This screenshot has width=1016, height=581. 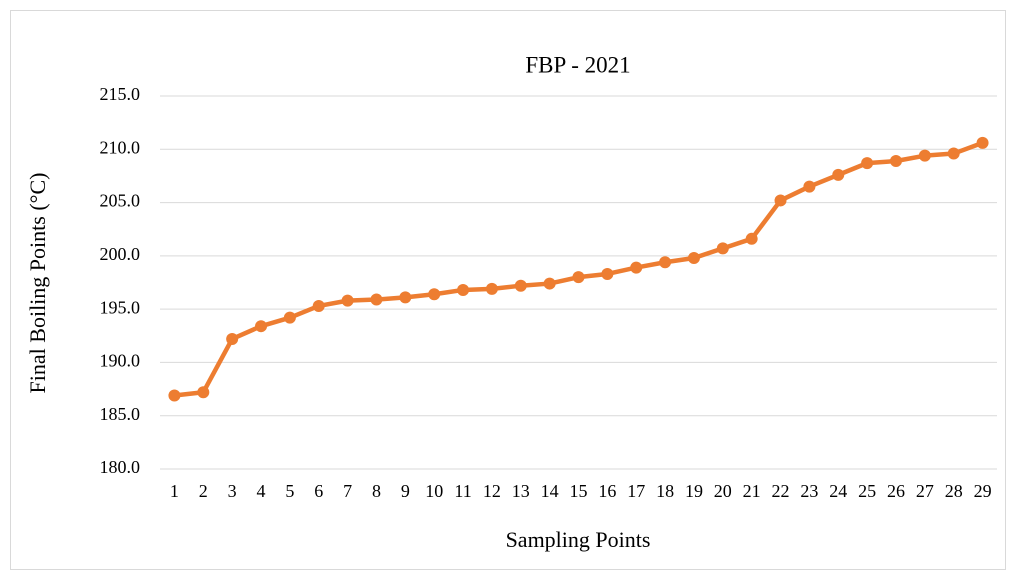 I want to click on x-tick-label: 4, so click(x=261, y=491).